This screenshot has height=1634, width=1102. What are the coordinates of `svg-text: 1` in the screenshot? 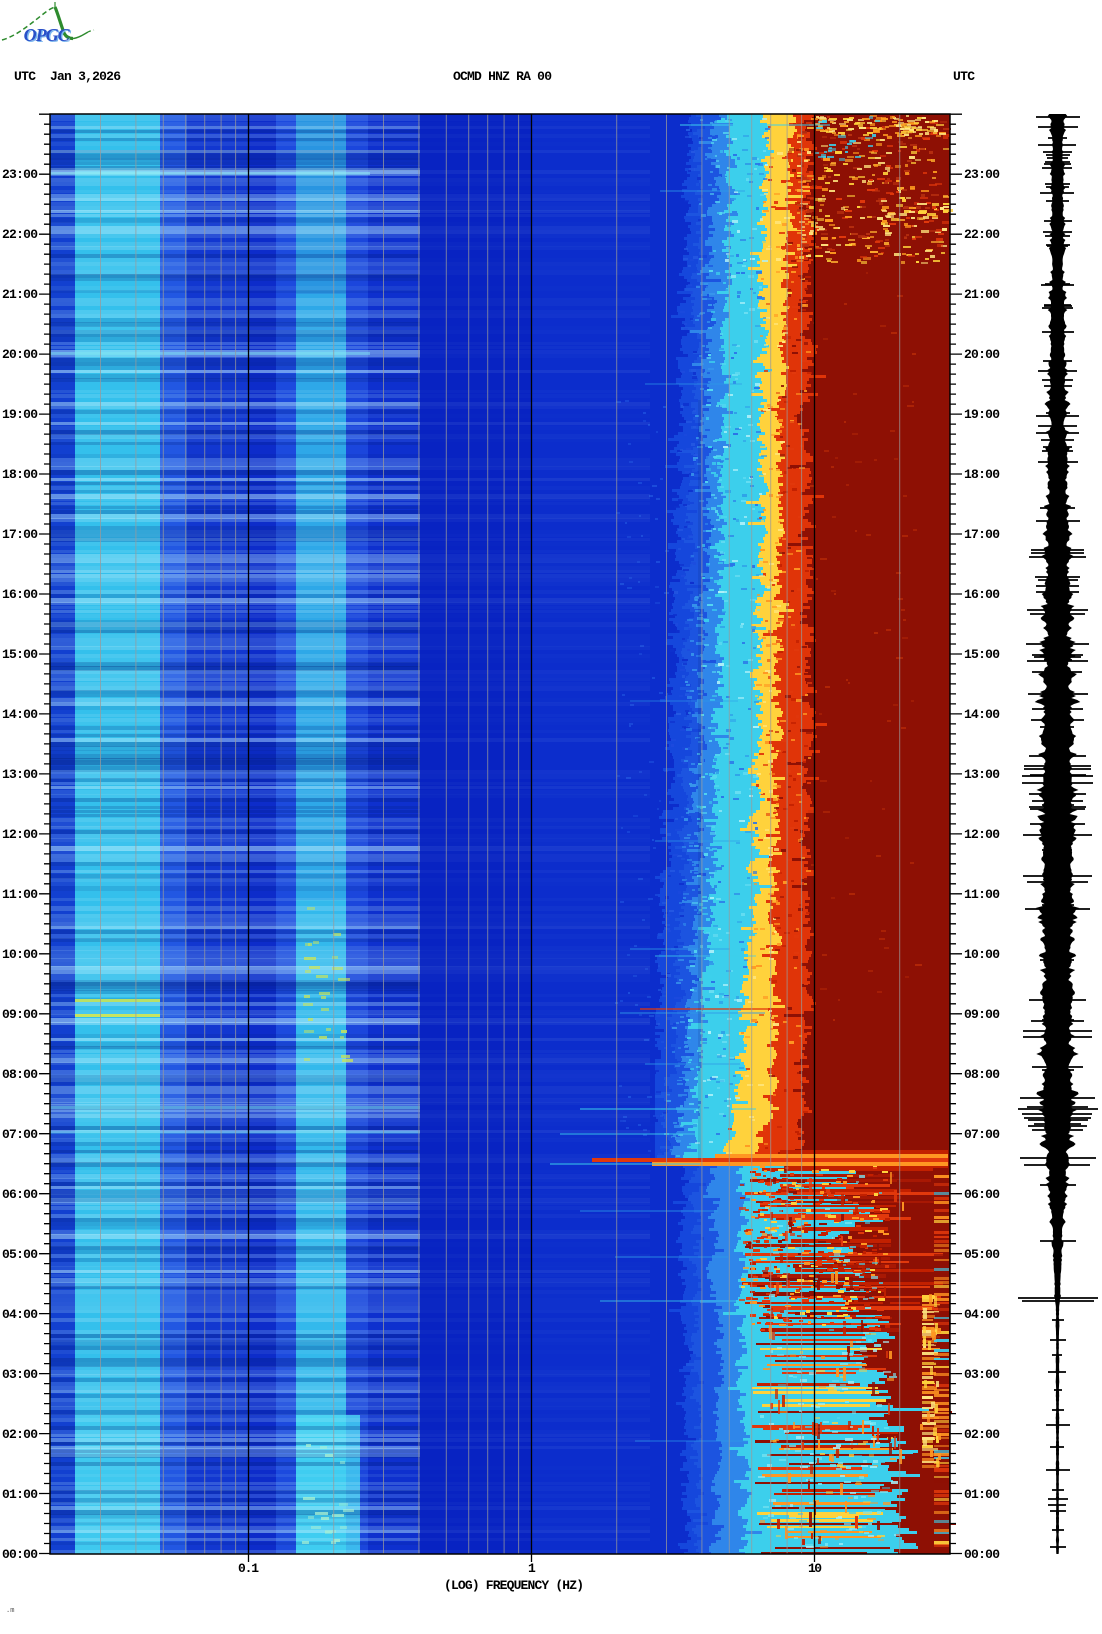 It's located at (532, 1568).